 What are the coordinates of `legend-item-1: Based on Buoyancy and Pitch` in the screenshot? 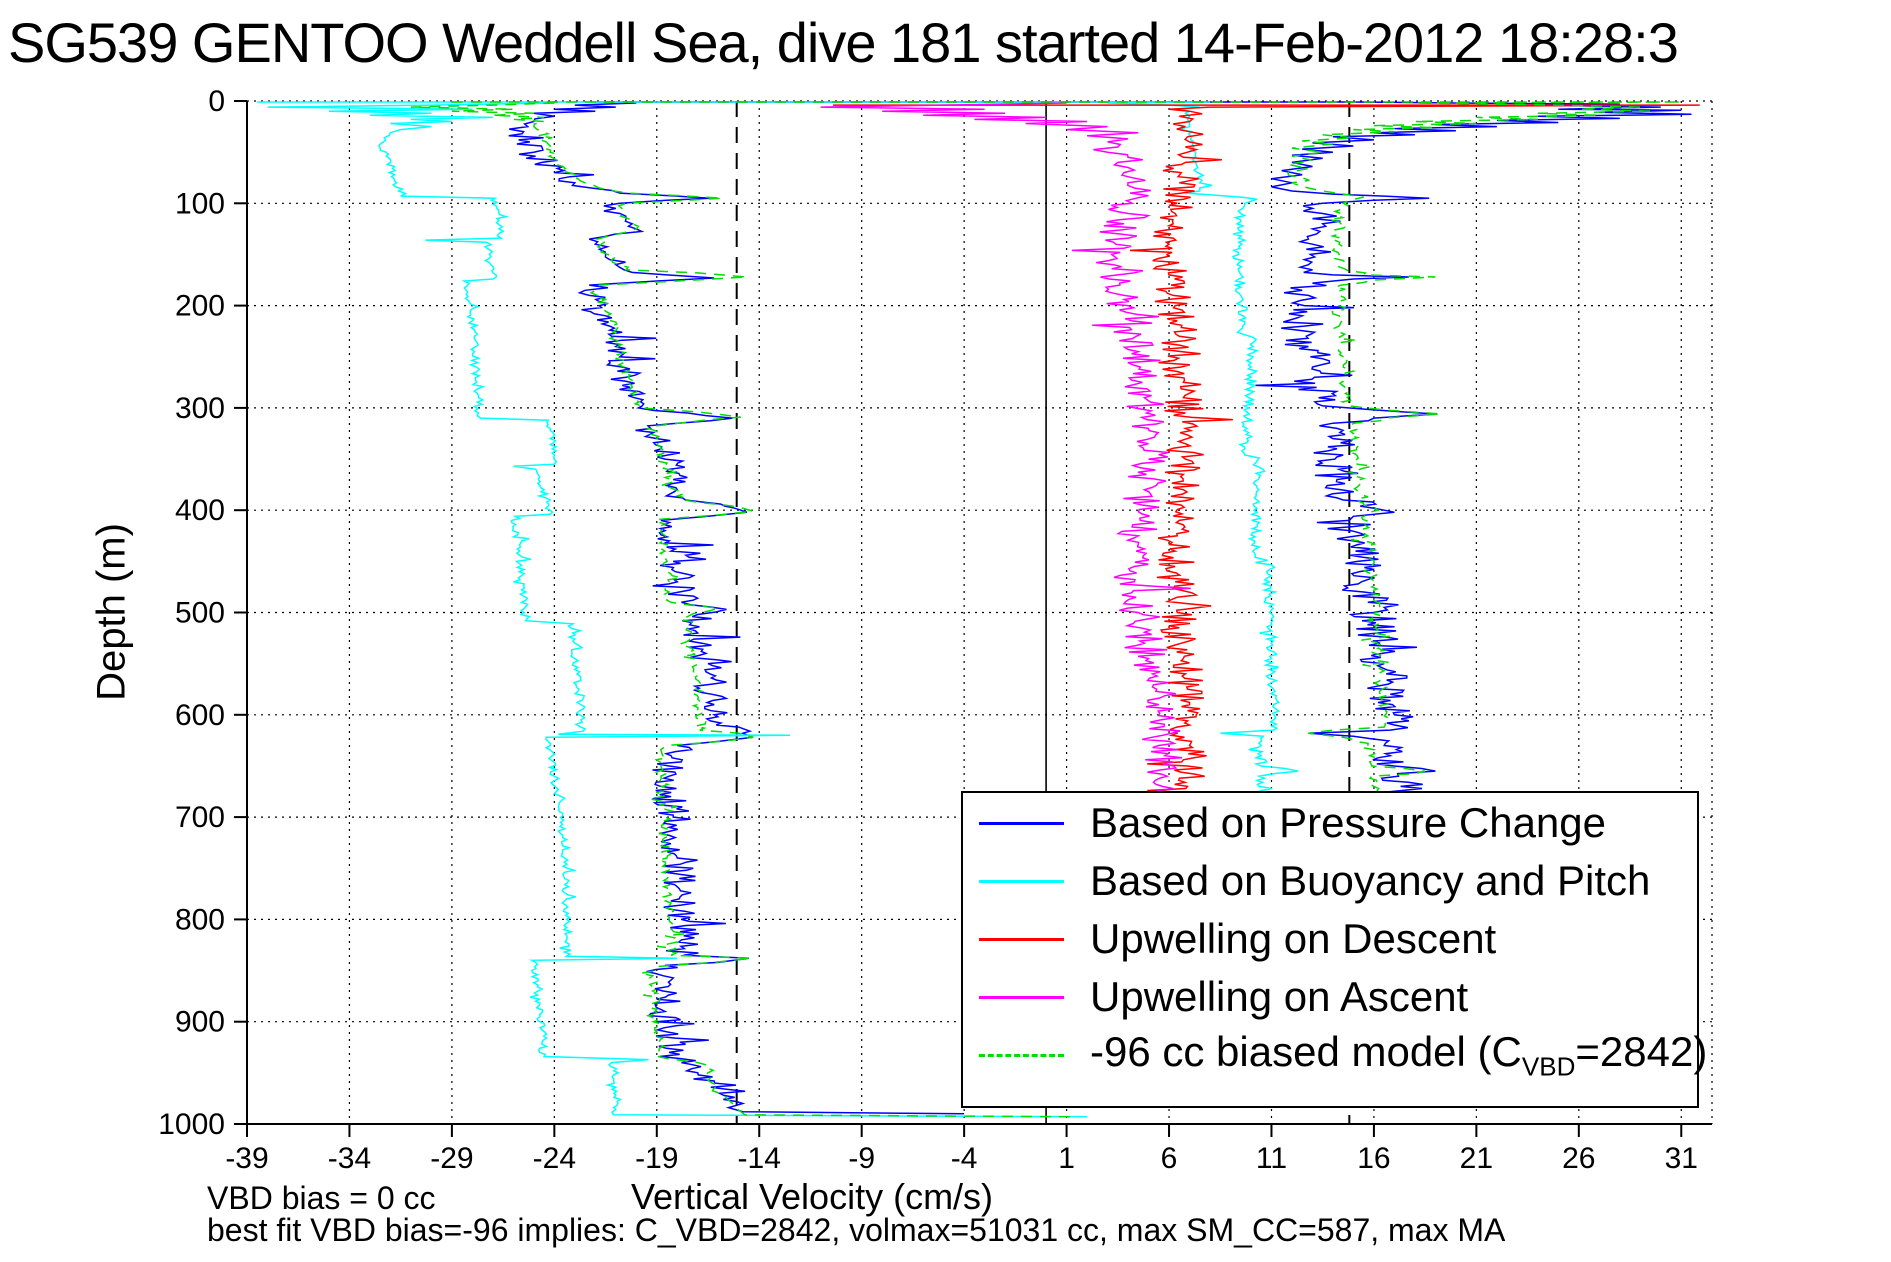 It's located at (1330, 880).